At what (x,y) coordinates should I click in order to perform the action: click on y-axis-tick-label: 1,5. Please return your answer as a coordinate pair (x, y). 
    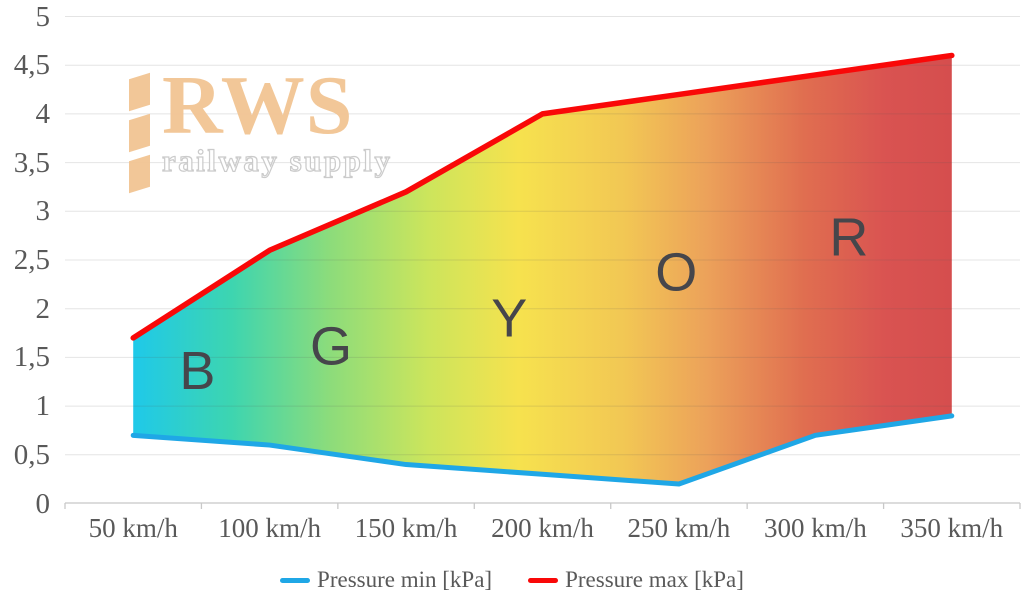
    Looking at the image, I should click on (31, 357).